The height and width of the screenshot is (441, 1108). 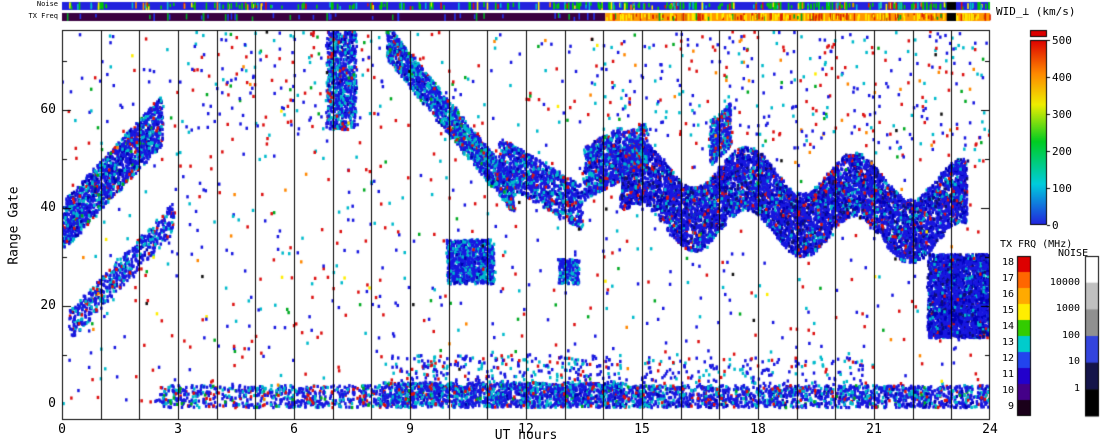 What do you see at coordinates (47, 4) in the screenshot?
I see `noise-strip-label: Noise` at bounding box center [47, 4].